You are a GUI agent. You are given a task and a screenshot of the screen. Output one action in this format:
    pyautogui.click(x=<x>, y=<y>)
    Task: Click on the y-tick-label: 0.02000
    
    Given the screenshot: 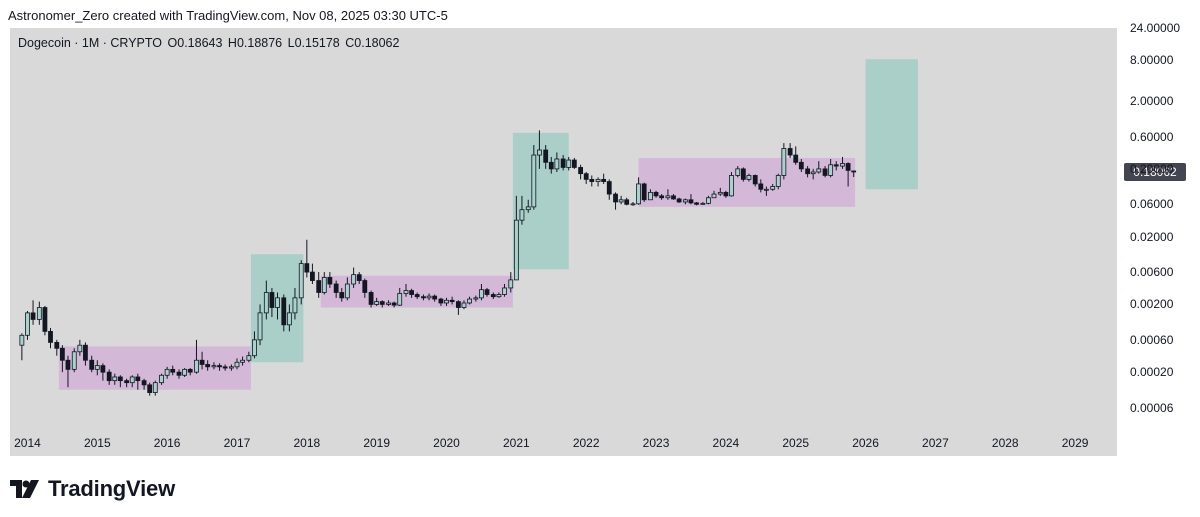 What is the action you would take?
    pyautogui.click(x=1152, y=236)
    